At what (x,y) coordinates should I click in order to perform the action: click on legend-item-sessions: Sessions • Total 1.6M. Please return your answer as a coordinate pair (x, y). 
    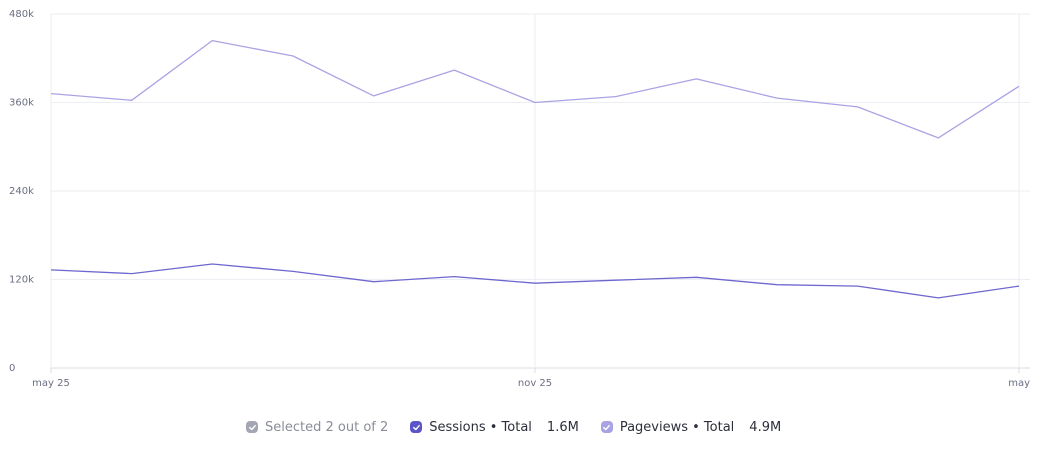
    Looking at the image, I should click on (494, 427).